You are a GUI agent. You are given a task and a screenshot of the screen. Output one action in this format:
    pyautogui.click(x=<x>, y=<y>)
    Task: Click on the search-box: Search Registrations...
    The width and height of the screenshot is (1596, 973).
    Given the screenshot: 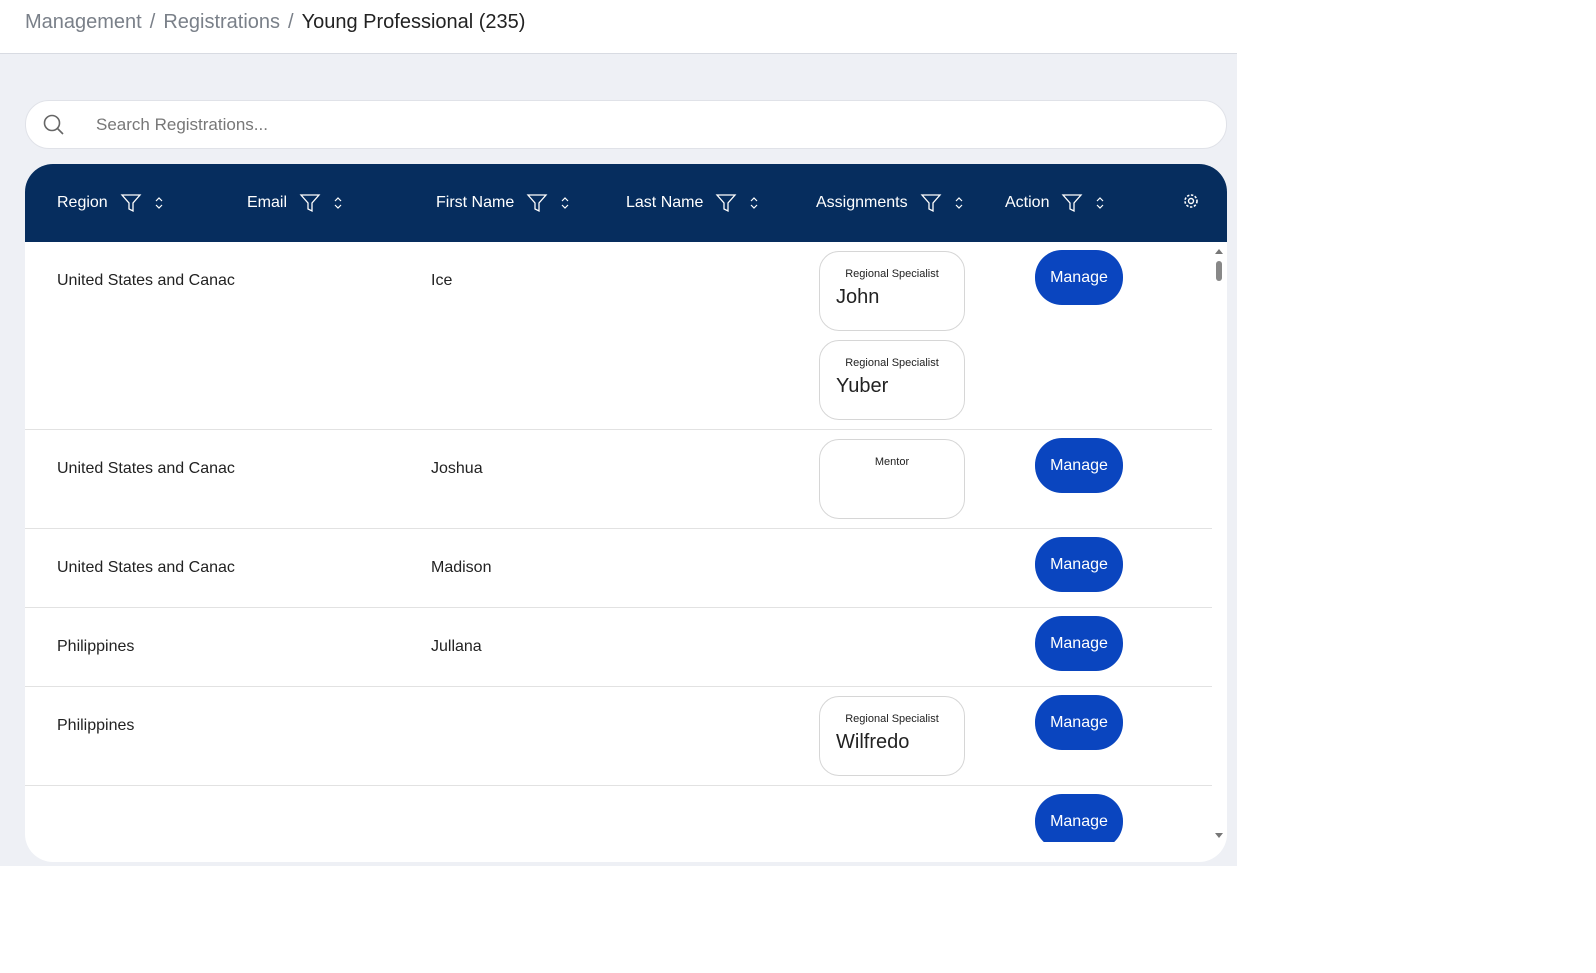 What is the action you would take?
    pyautogui.click(x=626, y=124)
    